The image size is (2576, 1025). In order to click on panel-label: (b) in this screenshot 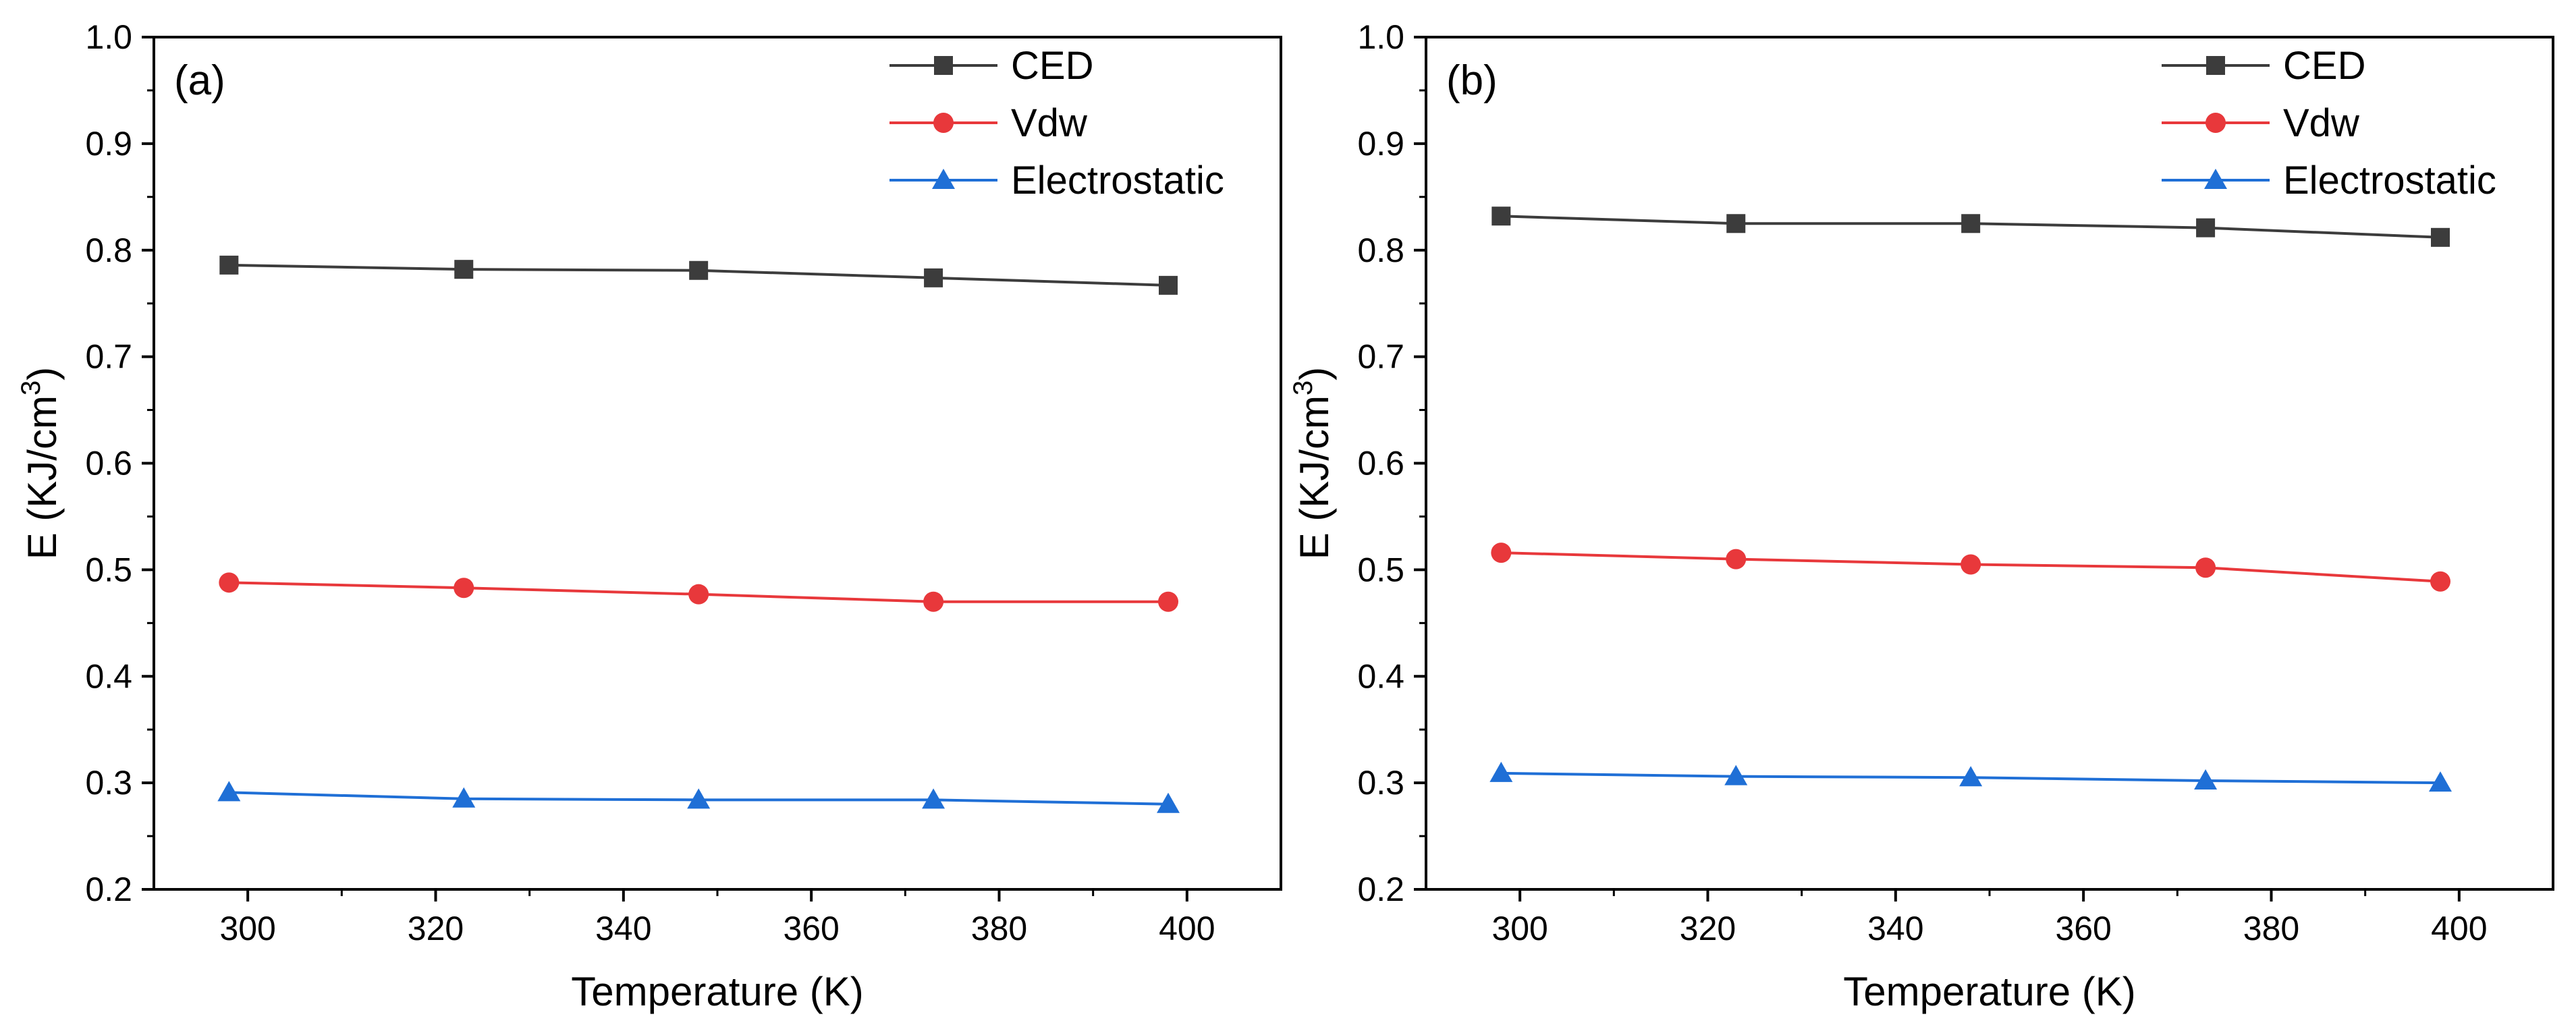, I will do `click(1472, 80)`.